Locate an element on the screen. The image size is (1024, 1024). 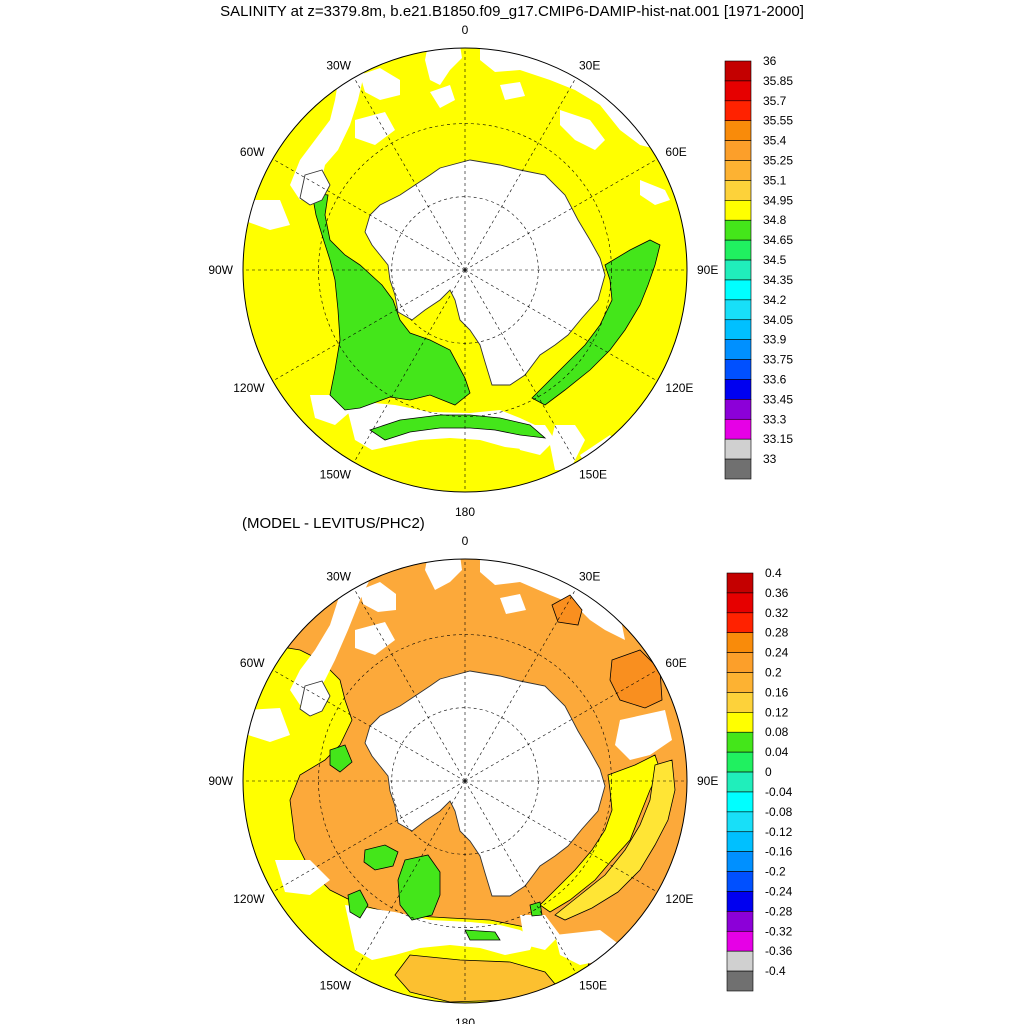
colorbar-label: -0.28 is located at coordinates (779, 911).